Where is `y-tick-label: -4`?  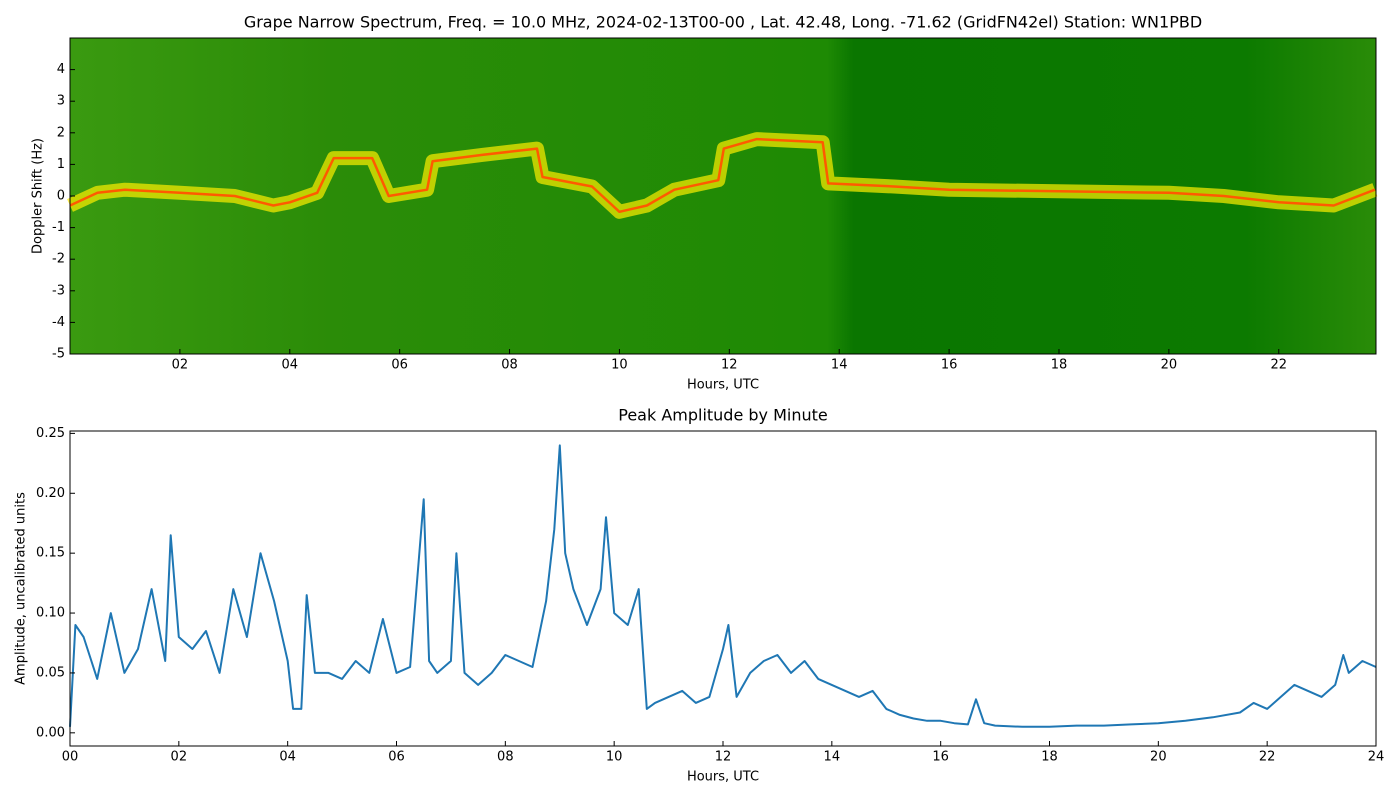
y-tick-label: -4 is located at coordinates (58, 322).